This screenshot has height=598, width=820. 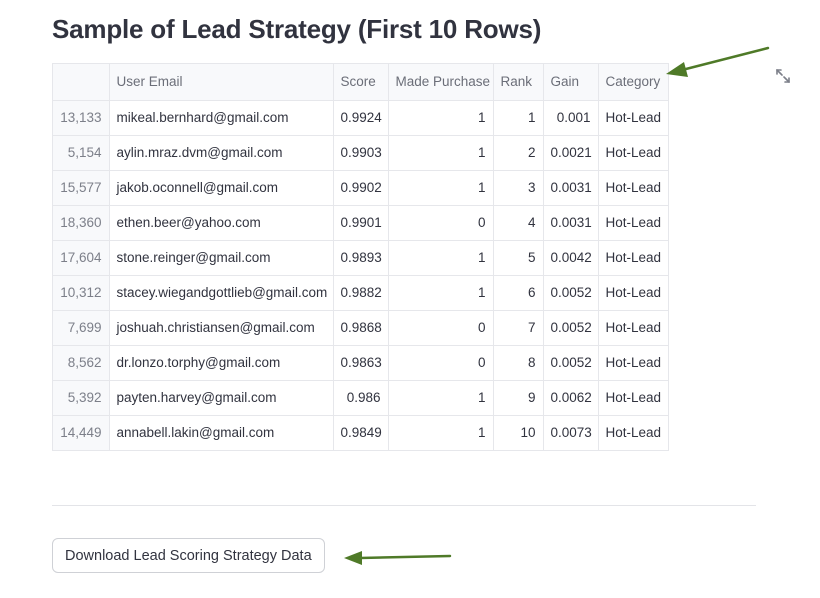 What do you see at coordinates (81, 398) in the screenshot?
I see `row-index-cell: 5,392` at bounding box center [81, 398].